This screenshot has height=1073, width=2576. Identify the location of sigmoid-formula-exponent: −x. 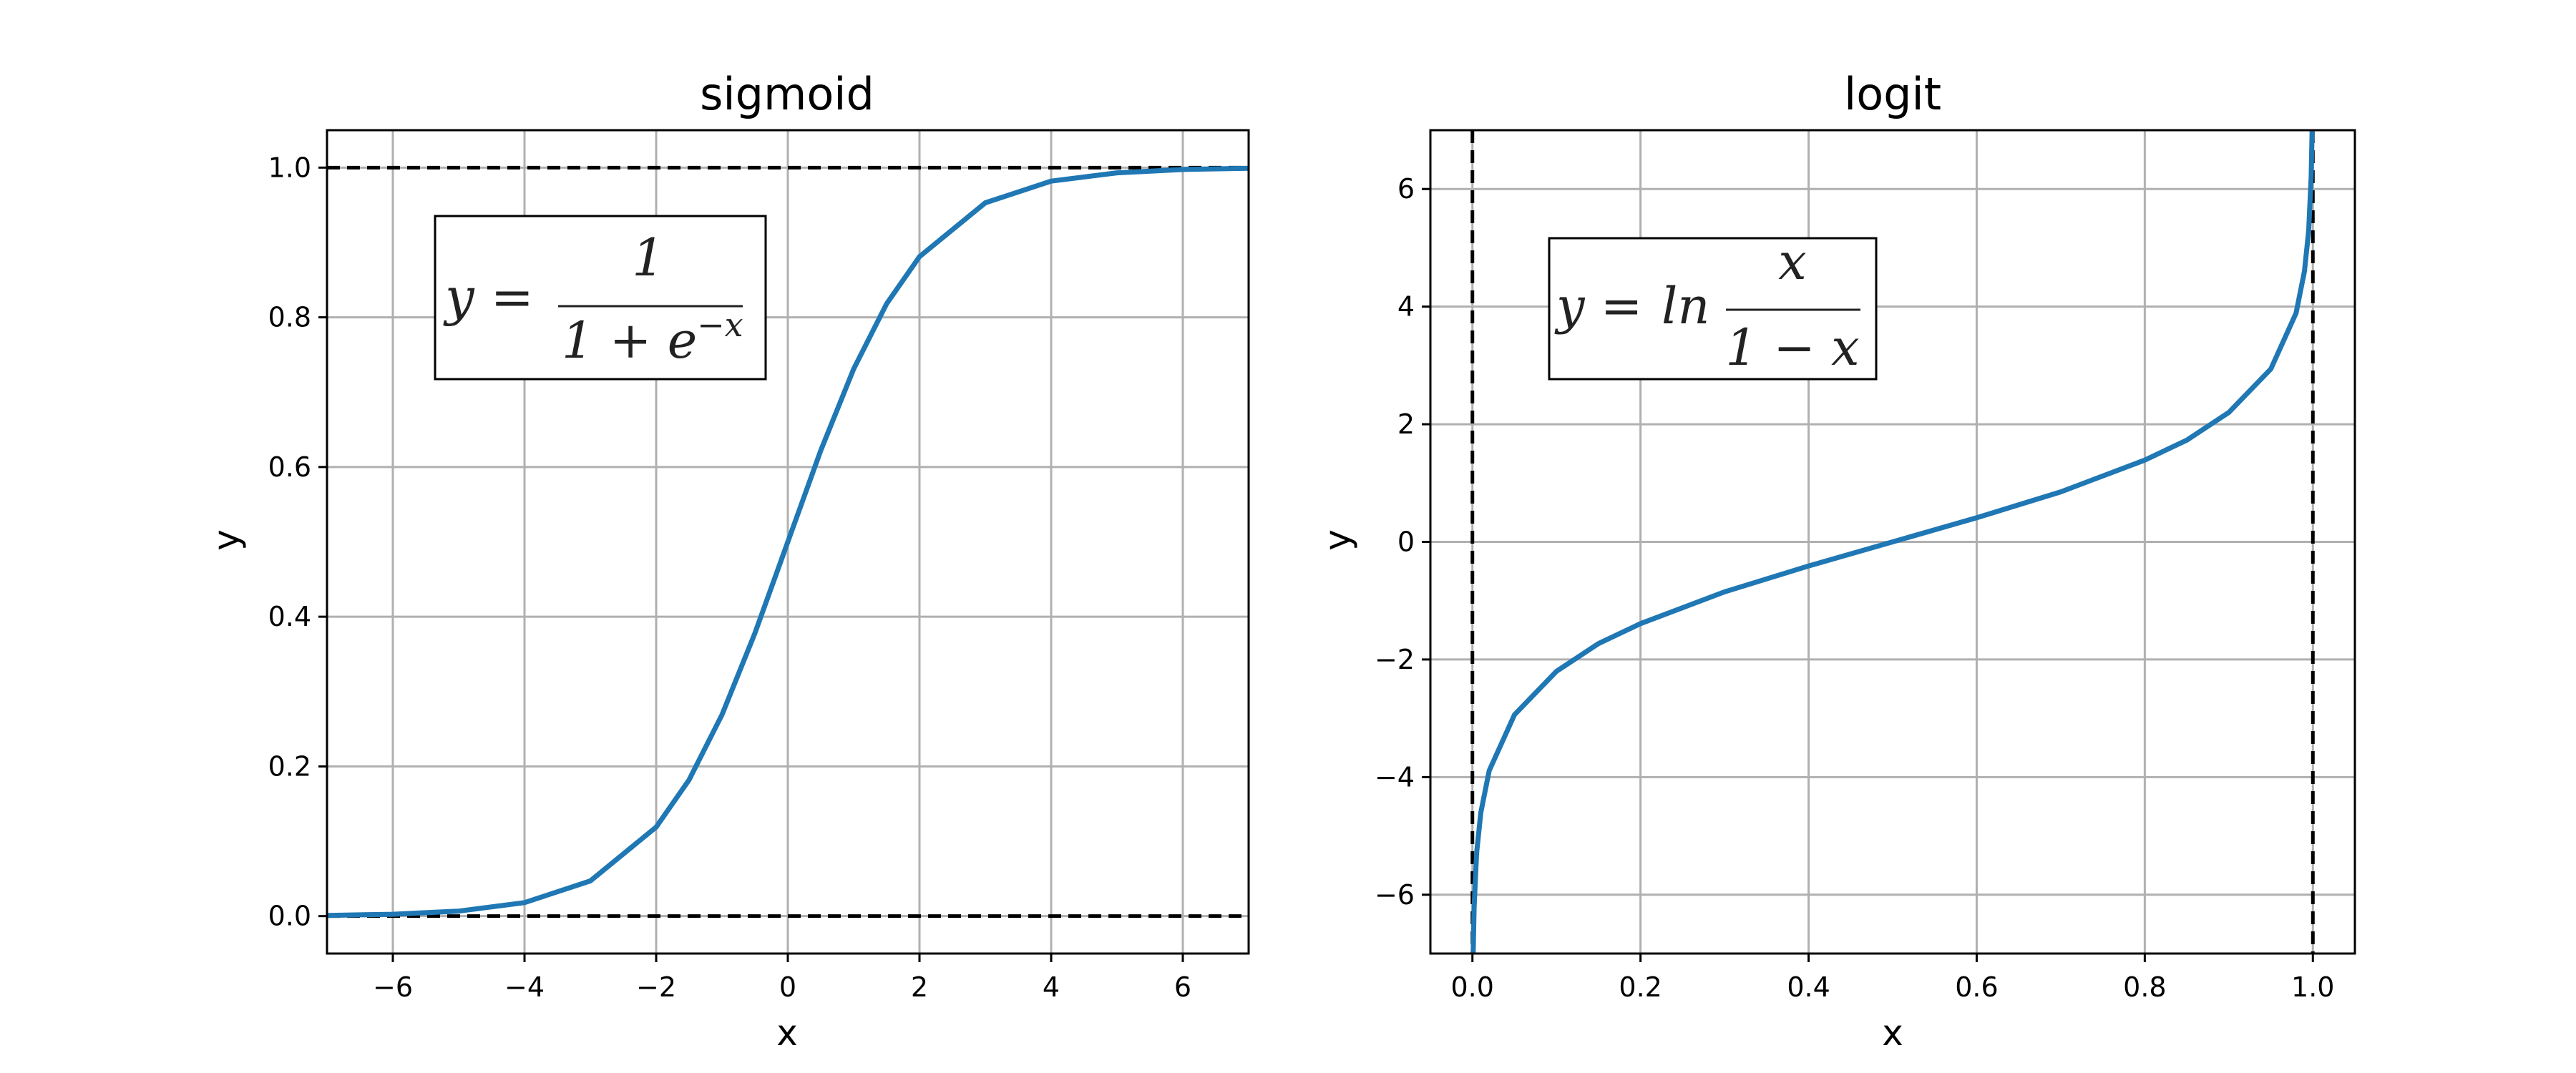
(720, 324).